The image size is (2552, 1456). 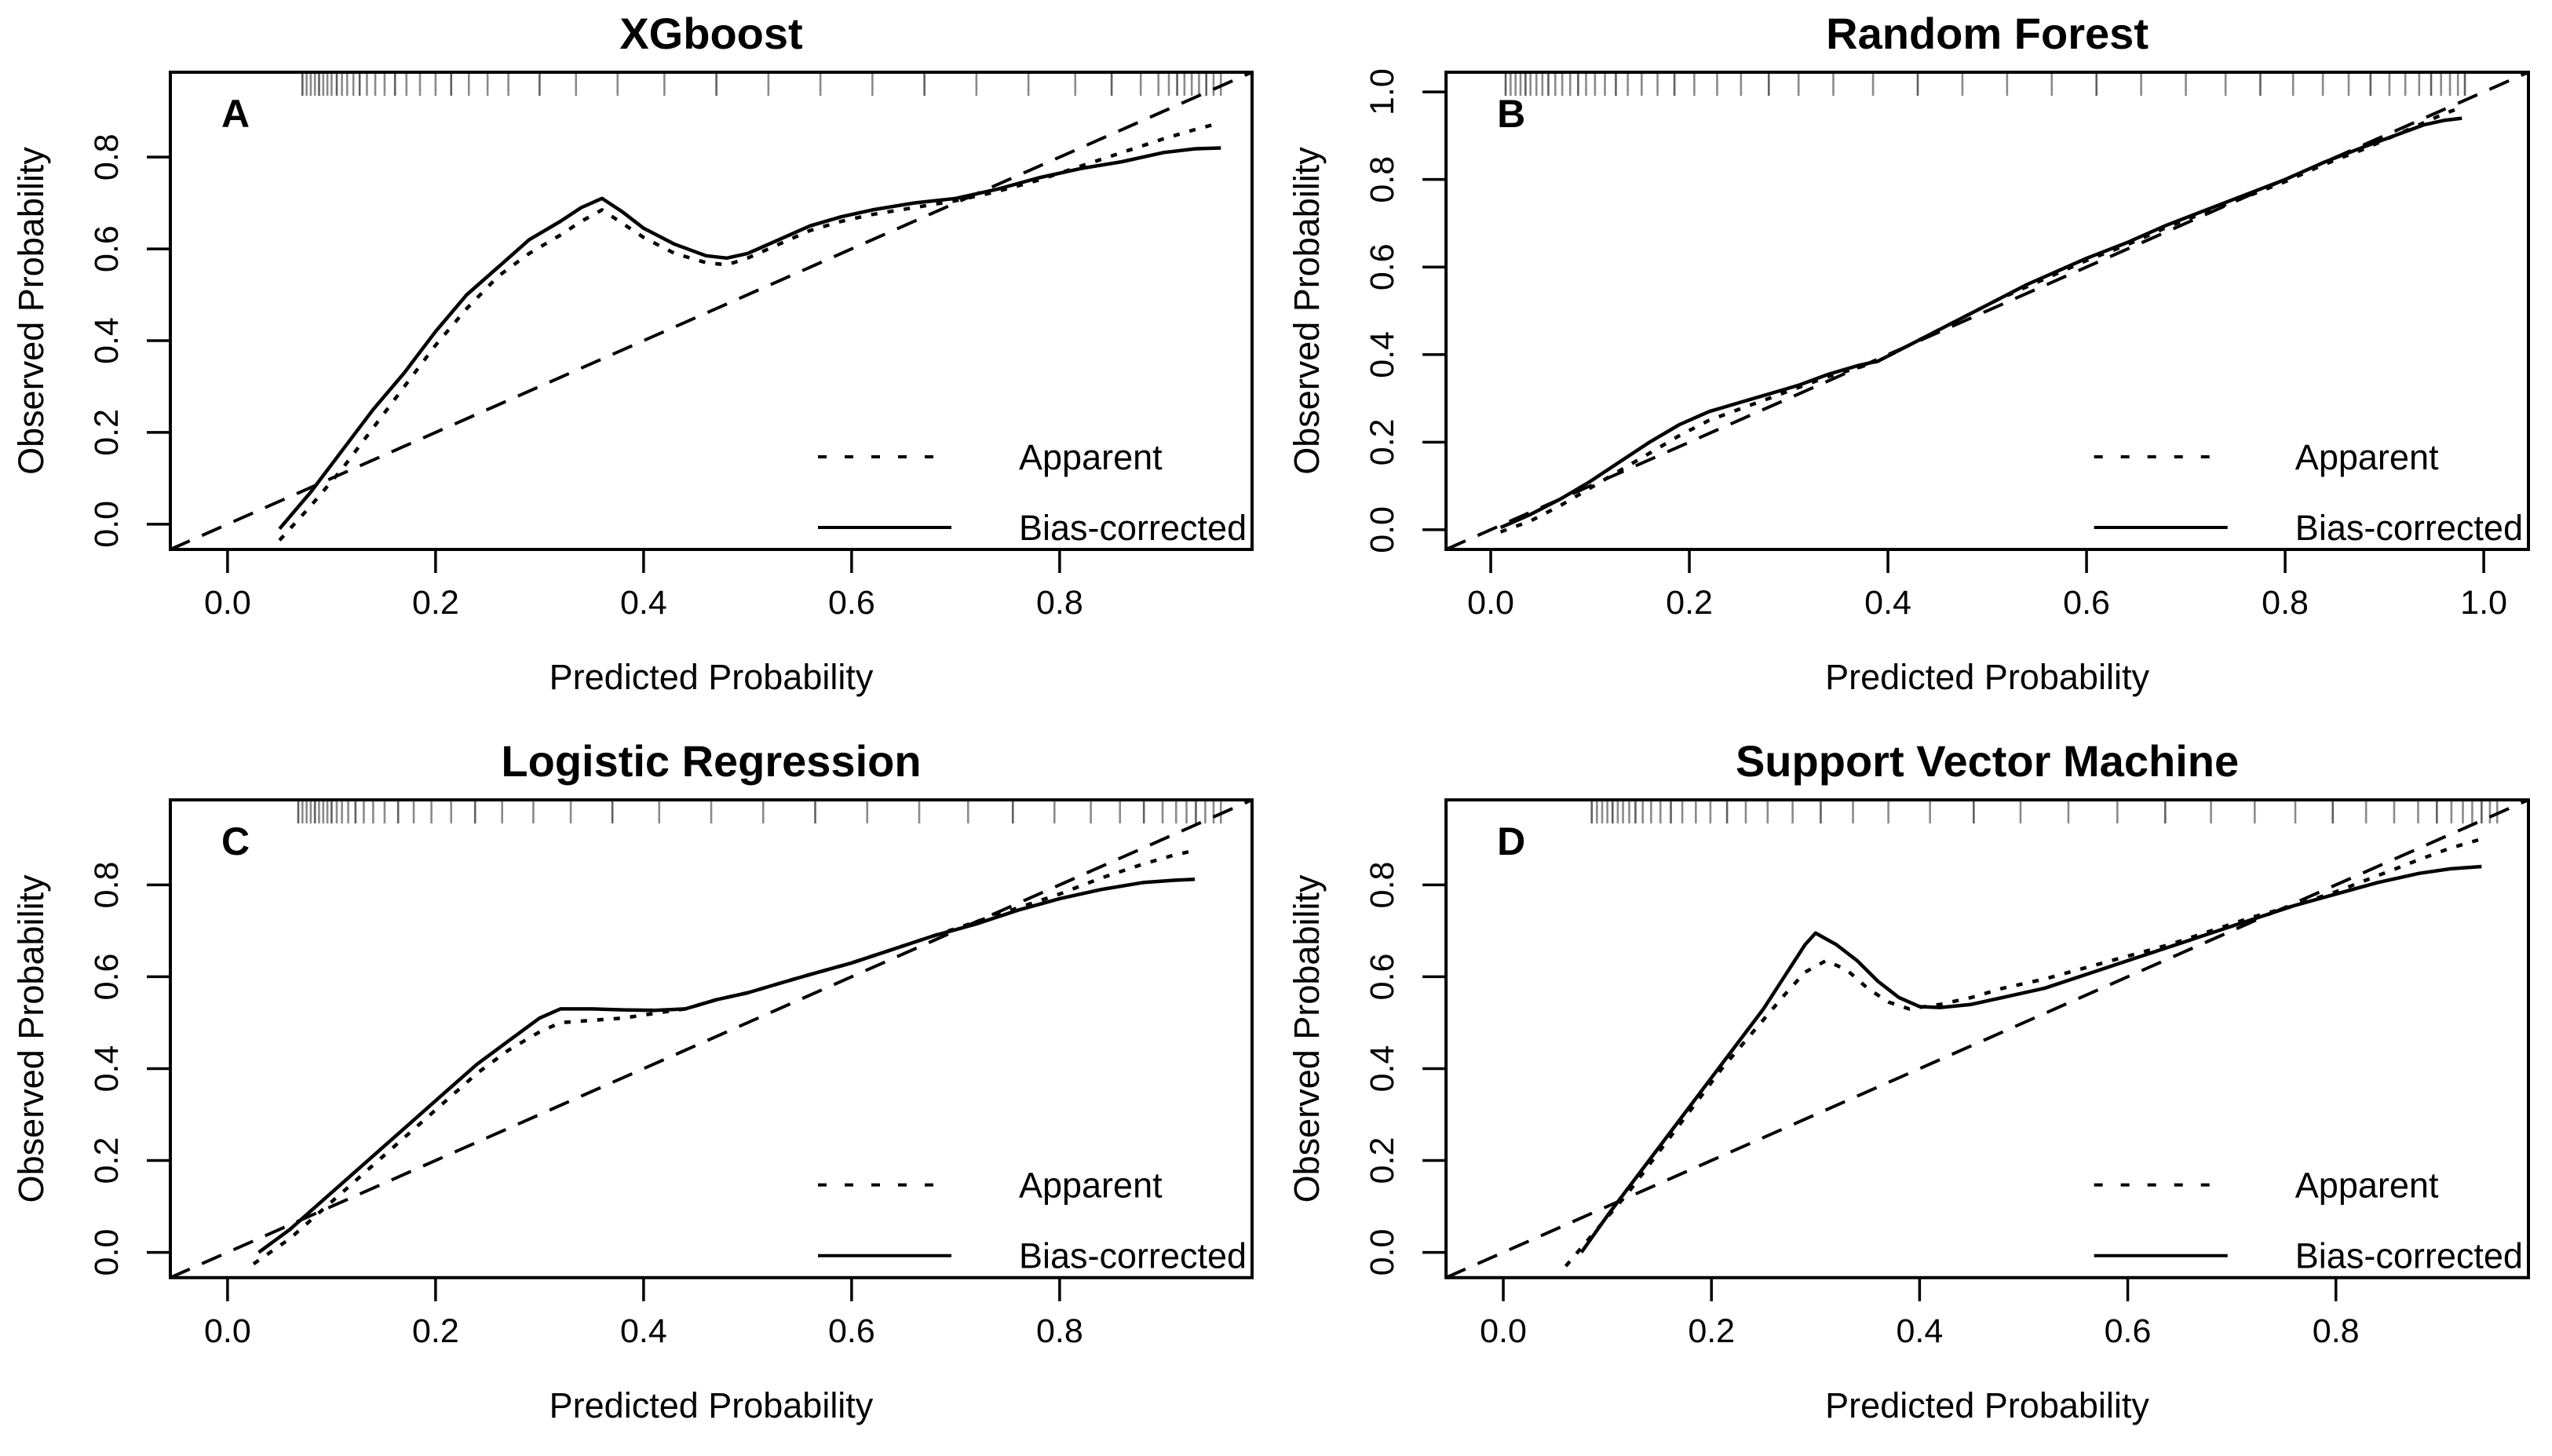 What do you see at coordinates (1382, 91) in the screenshot?
I see `y-tick-label: 1.0` at bounding box center [1382, 91].